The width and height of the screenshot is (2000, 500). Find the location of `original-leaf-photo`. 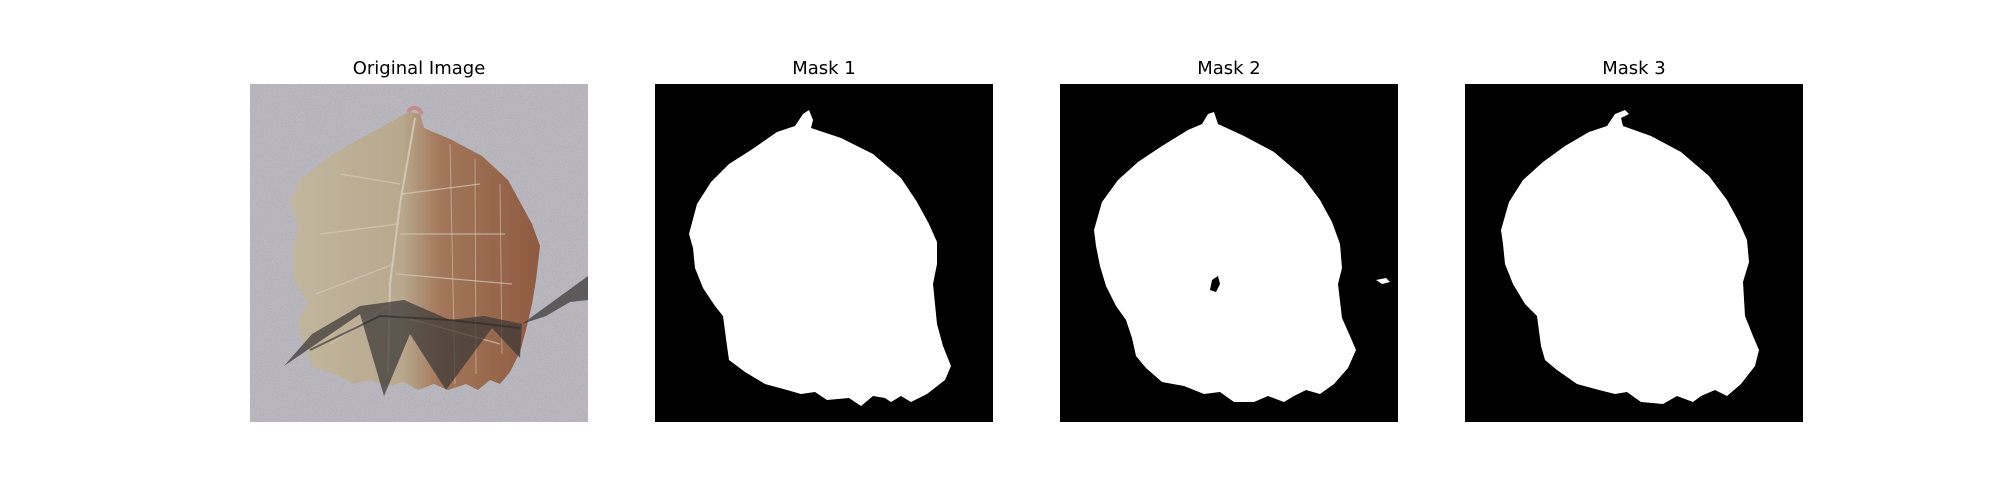

original-leaf-photo is located at coordinates (419, 253).